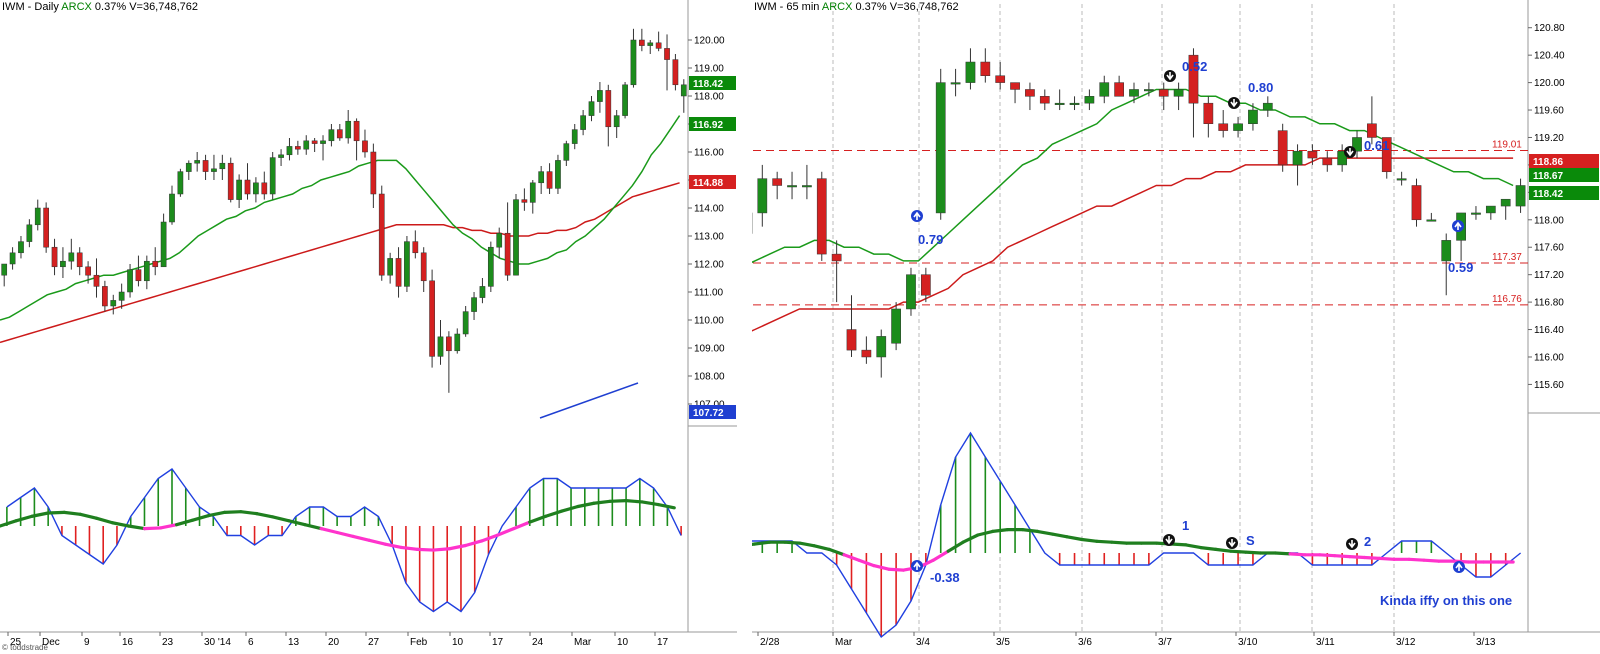 This screenshot has height=654, width=1600. I want to click on date-tick-label: 24, so click(538, 642).